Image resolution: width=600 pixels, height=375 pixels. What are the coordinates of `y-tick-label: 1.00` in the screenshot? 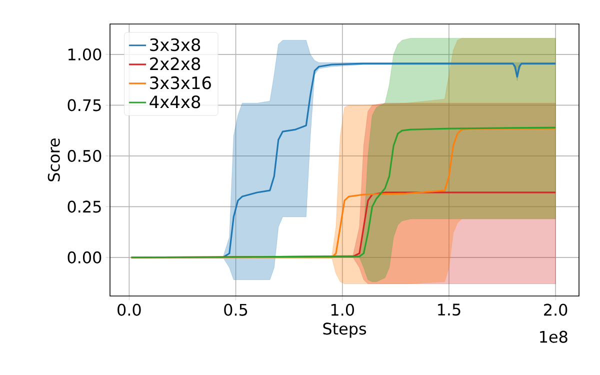 It's located at (85, 54).